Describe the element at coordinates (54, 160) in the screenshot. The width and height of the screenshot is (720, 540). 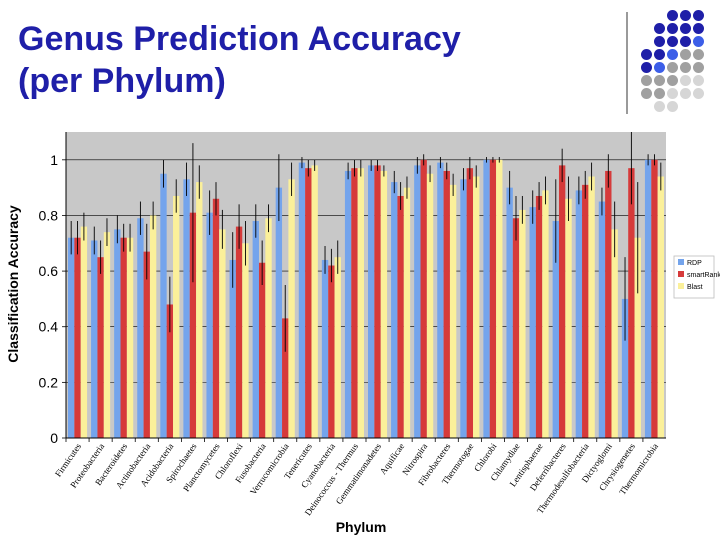
I see `y-tick-label: 1` at that location.